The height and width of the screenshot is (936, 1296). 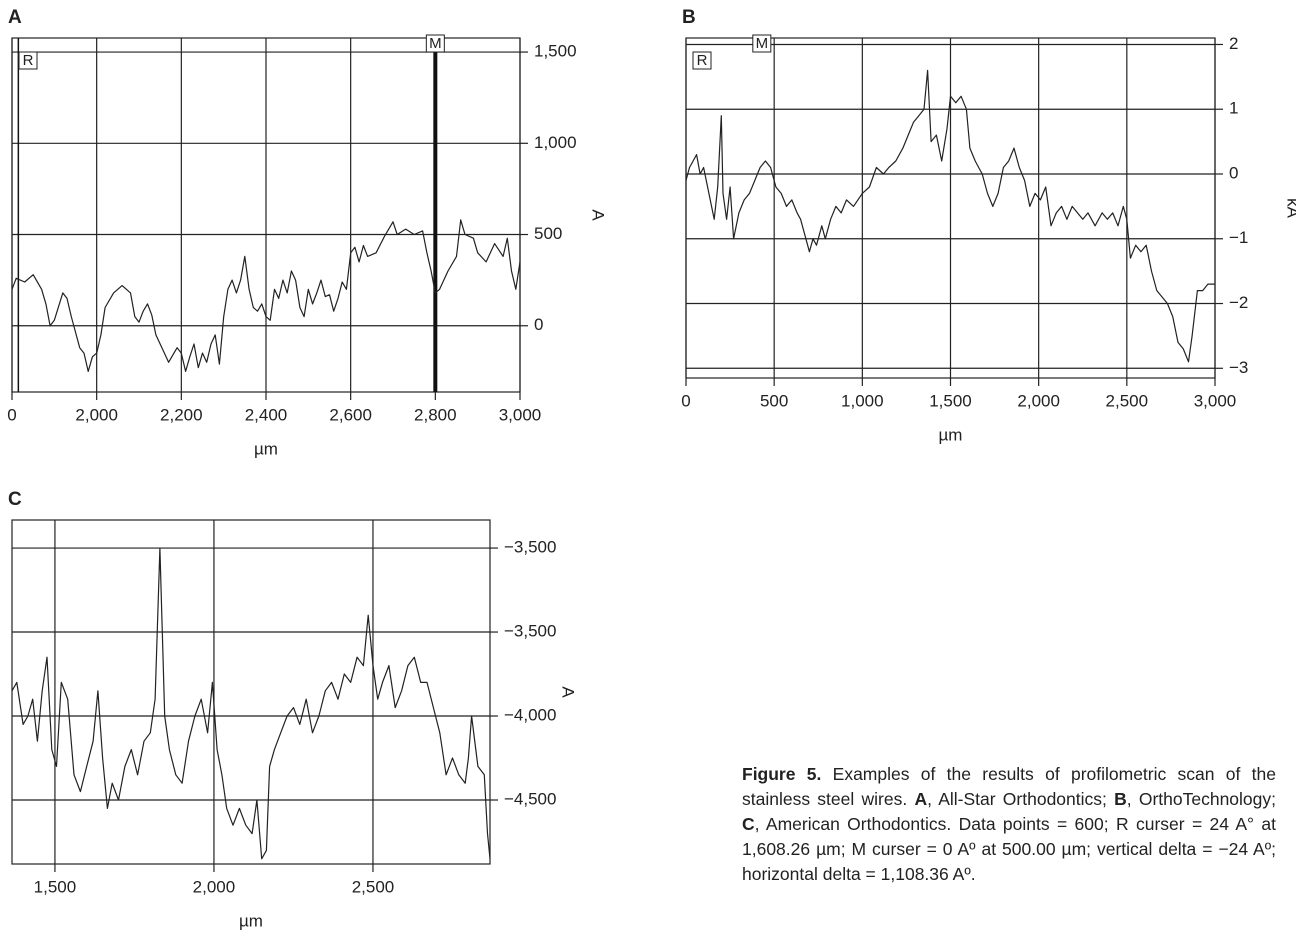 What do you see at coordinates (530, 798) in the screenshot?
I see `y-tick-label: −4,500` at bounding box center [530, 798].